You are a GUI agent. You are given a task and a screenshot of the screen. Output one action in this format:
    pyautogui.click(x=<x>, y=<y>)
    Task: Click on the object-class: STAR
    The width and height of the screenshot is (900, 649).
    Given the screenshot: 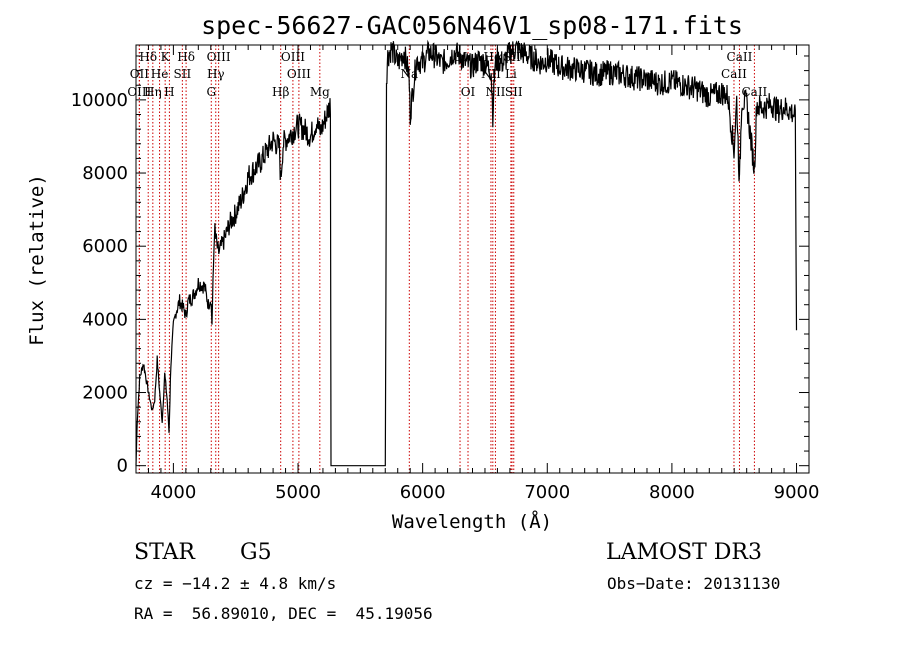 What is the action you would take?
    pyautogui.click(x=164, y=552)
    